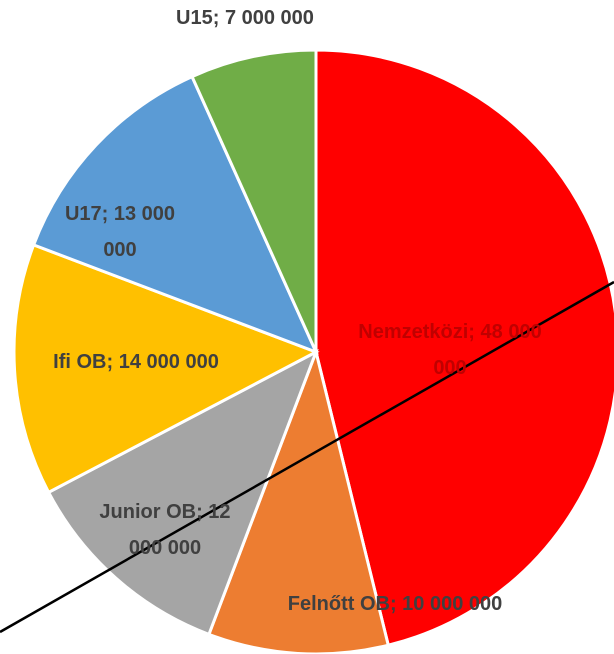 This screenshot has width=614, height=654. I want to click on data-label: U17; 13 000 000, so click(120, 232).